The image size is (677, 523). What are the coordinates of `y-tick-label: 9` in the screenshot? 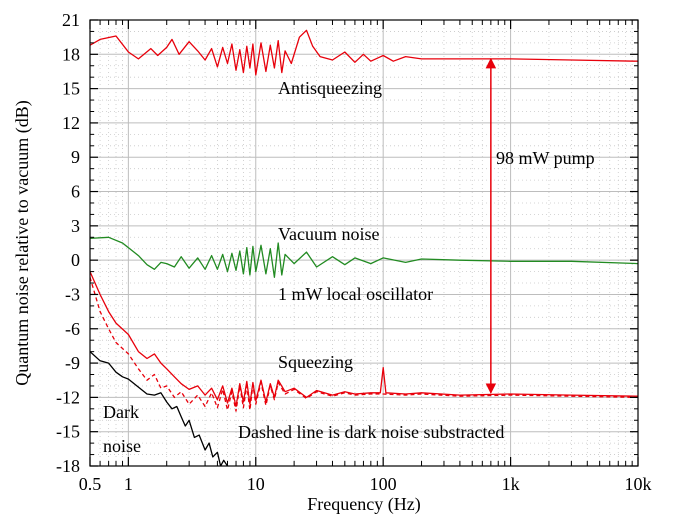 It's located at (75, 157).